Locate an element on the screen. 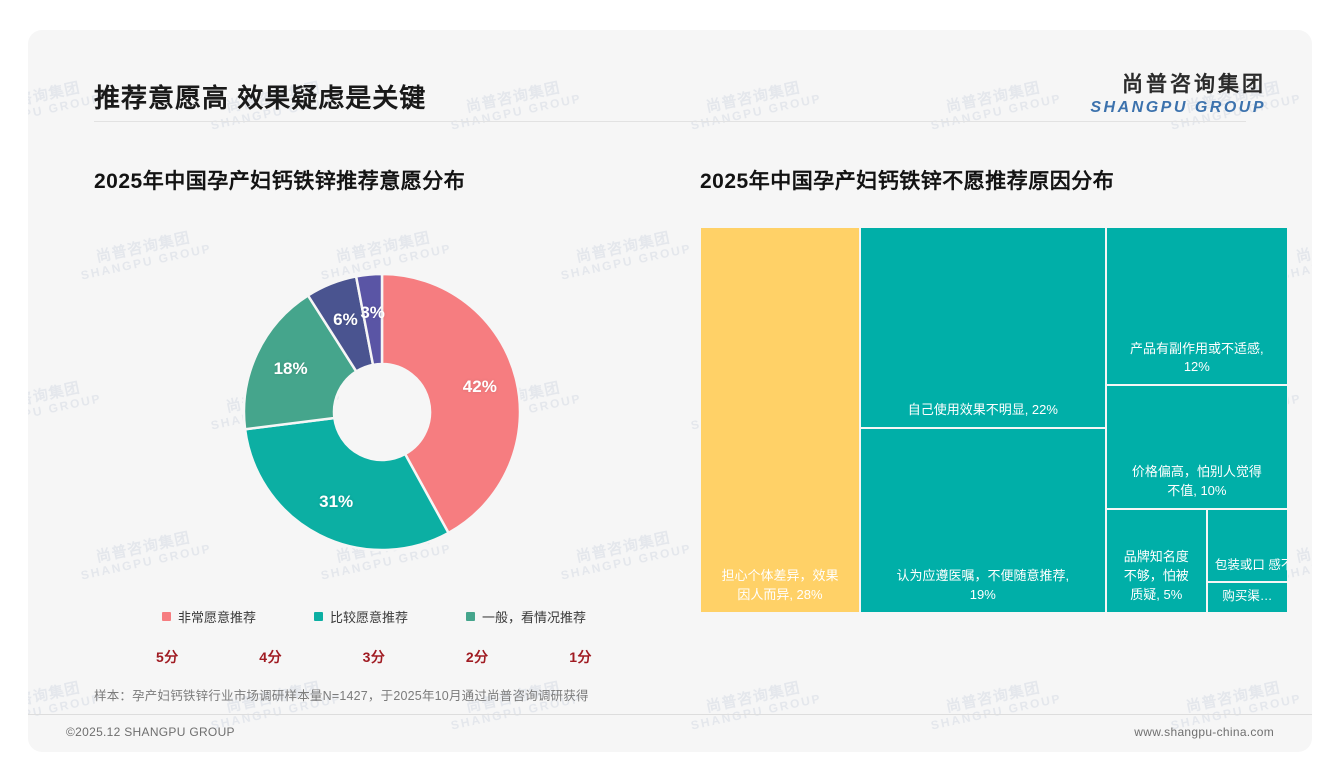  treemap-cell-label: 价格偏高，怕别人觉得 不值, 10% is located at coordinates (1196, 481).